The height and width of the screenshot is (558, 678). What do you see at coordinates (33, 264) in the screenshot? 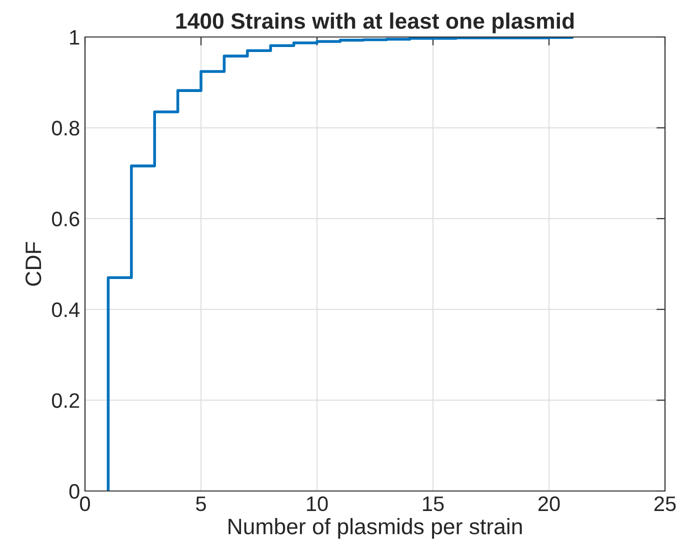
I see `y-axis-title: CDF` at bounding box center [33, 264].